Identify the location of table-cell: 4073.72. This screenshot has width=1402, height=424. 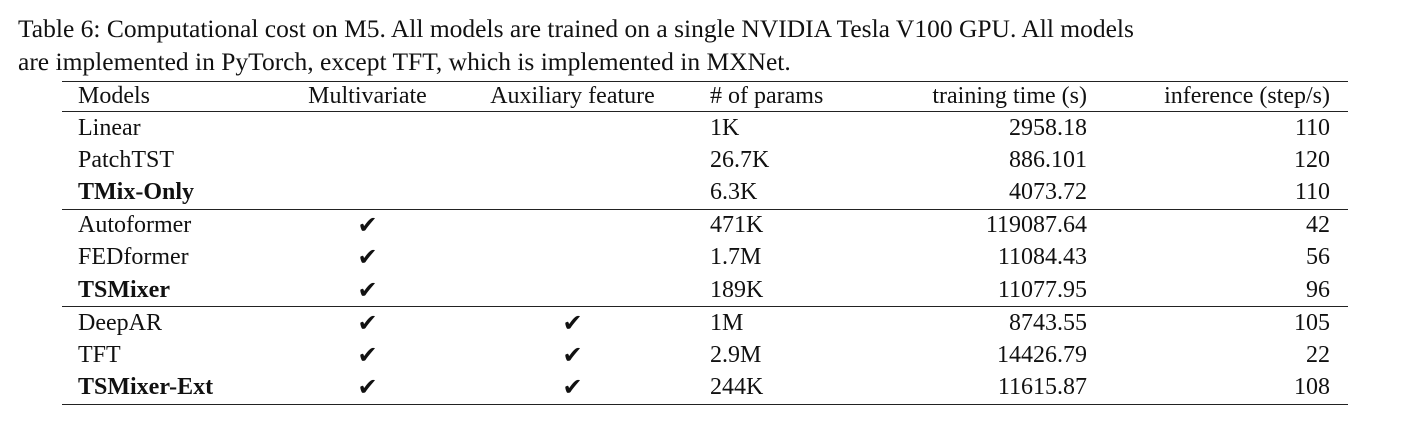
(1048, 192).